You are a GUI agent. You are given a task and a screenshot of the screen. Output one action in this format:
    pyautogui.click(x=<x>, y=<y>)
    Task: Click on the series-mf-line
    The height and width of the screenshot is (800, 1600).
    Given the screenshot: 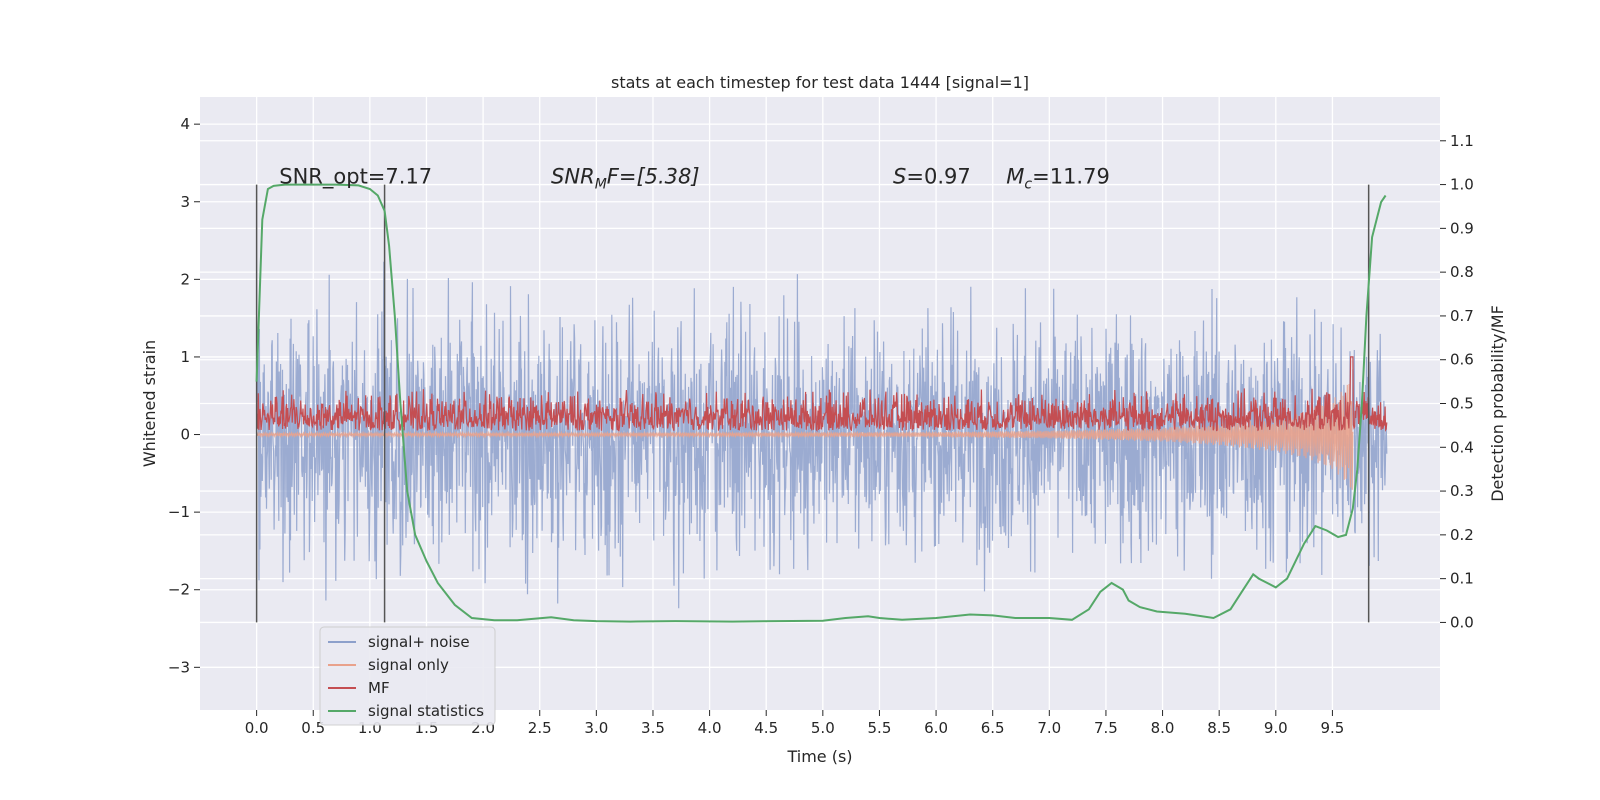 What is the action you would take?
    pyautogui.click(x=822, y=394)
    